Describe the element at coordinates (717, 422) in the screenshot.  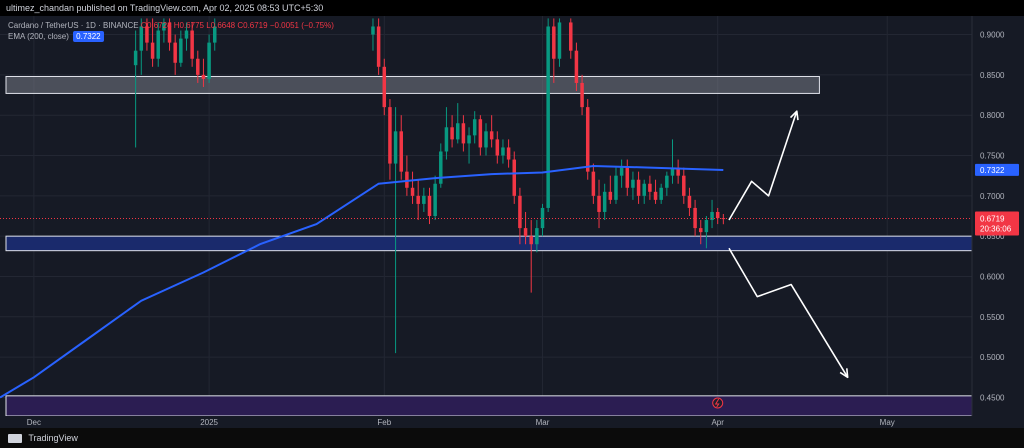
I see `x-tick-label: Apr` at that location.